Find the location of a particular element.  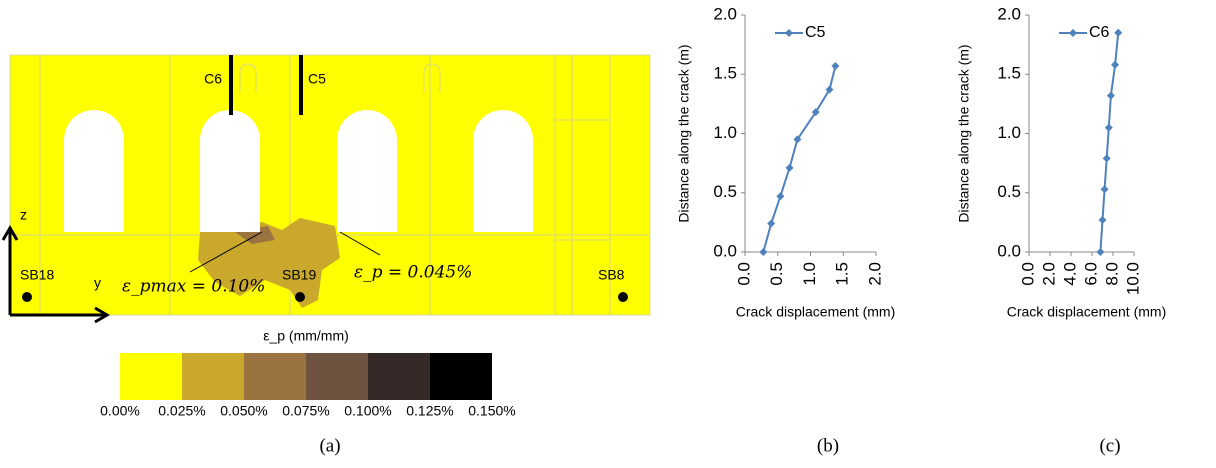

sensor-label: SB18 is located at coordinates (37, 275).